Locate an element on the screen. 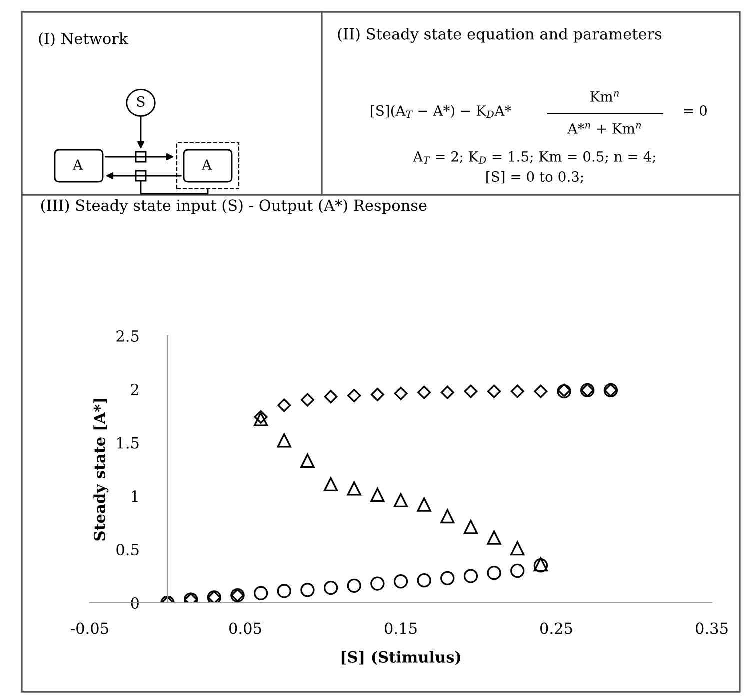 The height and width of the screenshot is (699, 744). text: A$_{T}$ = 2; K$_{D}$ = 1.5; Km = 0.5; n = 4; is located at coordinates (534, 157).